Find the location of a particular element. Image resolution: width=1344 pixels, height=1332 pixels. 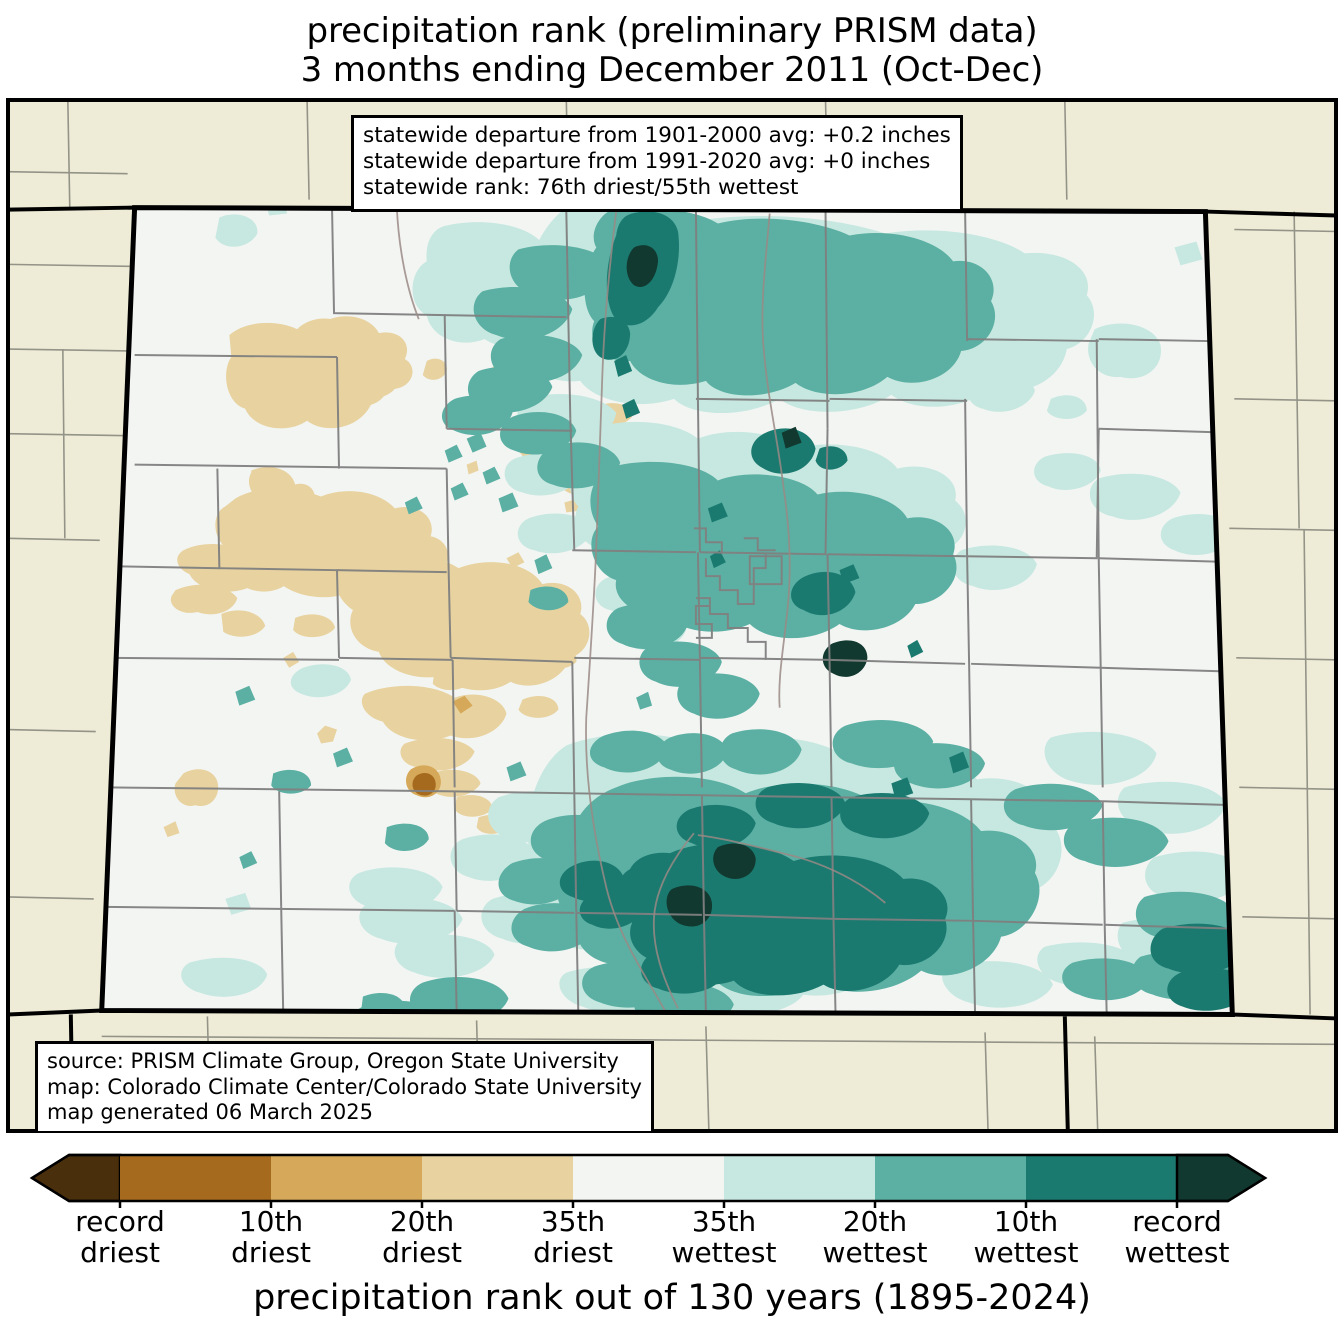

colorbar-swatch-35th-driest is located at coordinates (497, 1178).